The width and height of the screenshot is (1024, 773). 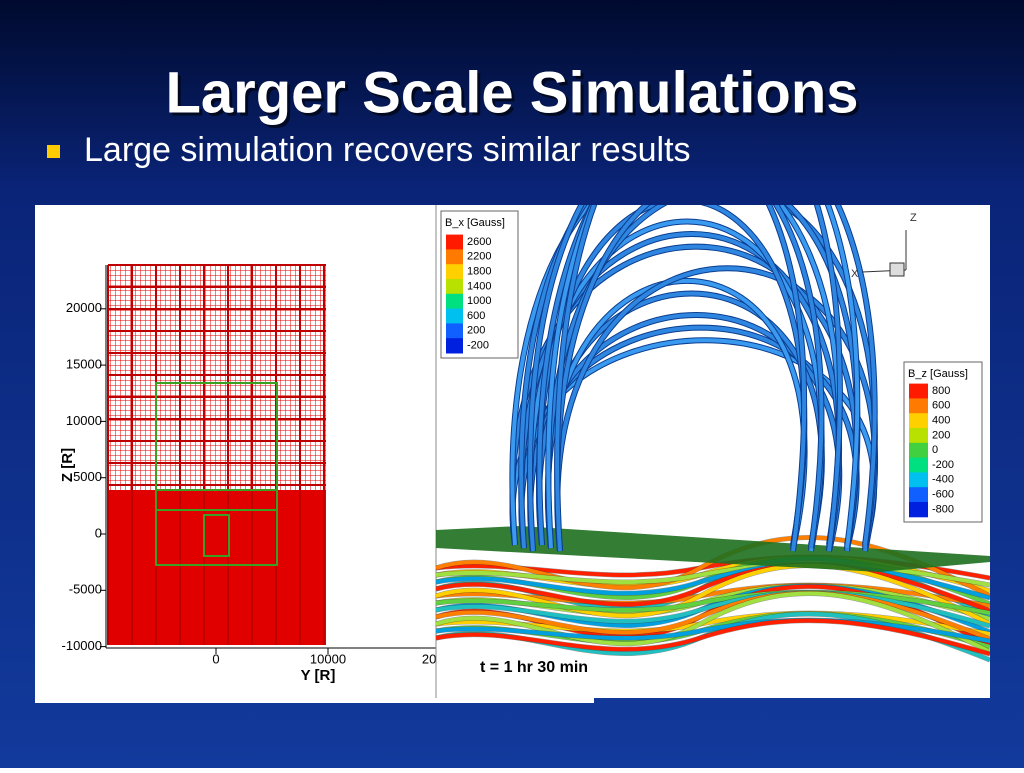 I want to click on axis-x-label: X, so click(x=855, y=274).